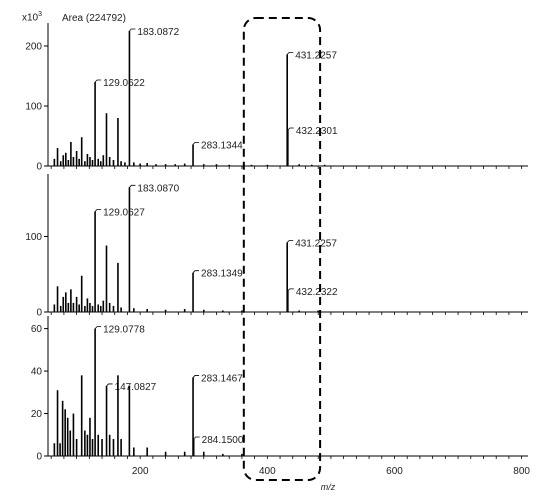 This screenshot has height=495, width=544. Describe the element at coordinates (124, 213) in the screenshot. I see `peak-label: 129.0627` at that location.